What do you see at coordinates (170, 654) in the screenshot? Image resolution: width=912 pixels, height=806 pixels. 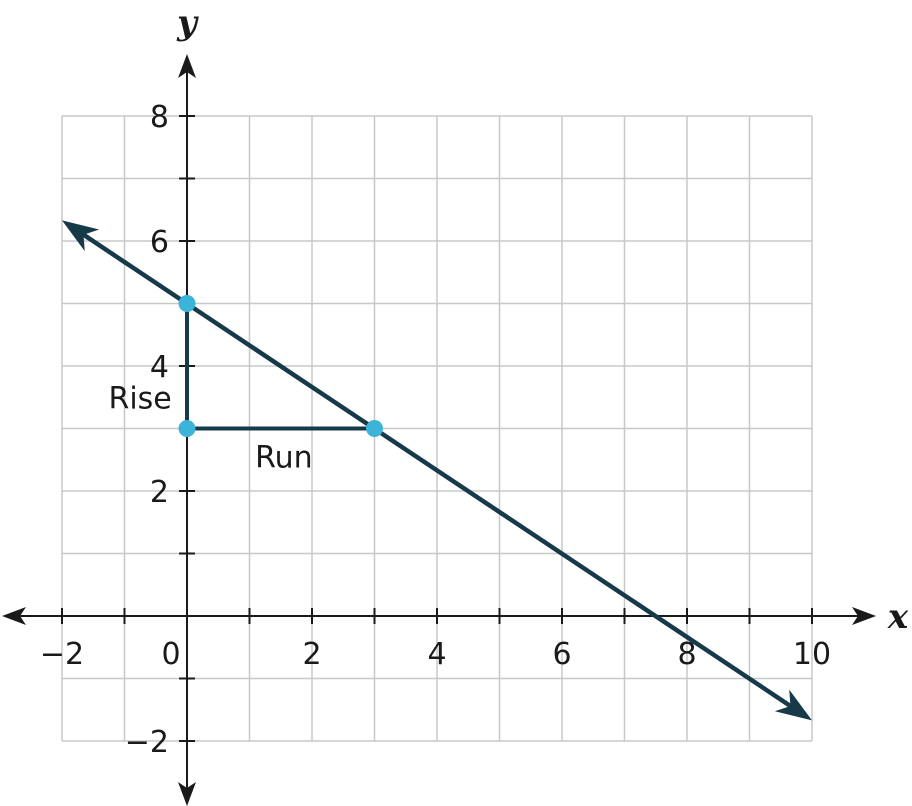 I see `x-tick-label: 0` at bounding box center [170, 654].